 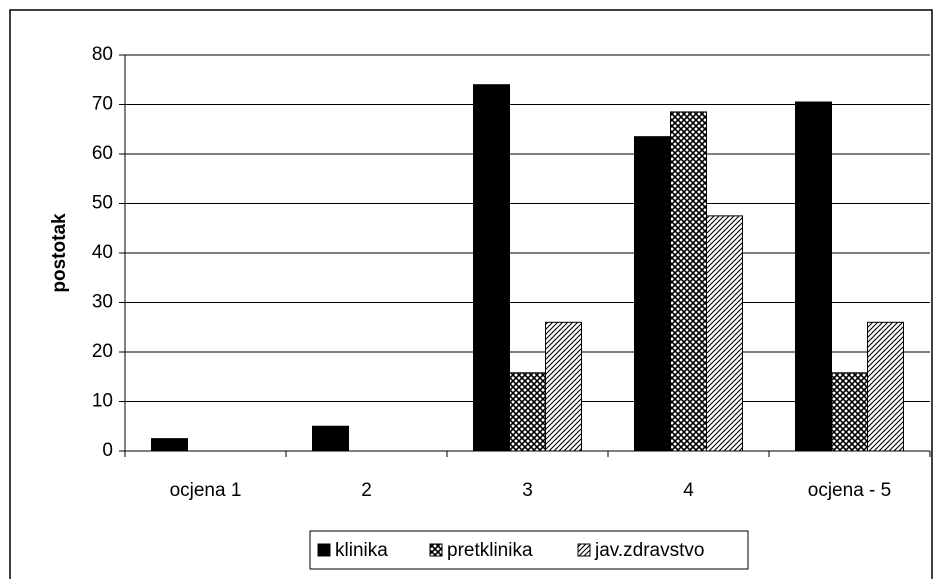 I want to click on y-tick-label: 70, so click(x=102, y=104).